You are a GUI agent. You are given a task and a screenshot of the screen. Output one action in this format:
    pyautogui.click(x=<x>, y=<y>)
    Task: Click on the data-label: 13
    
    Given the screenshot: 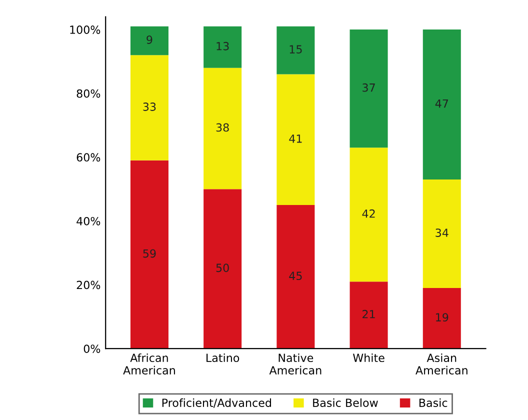 What is the action you would take?
    pyautogui.click(x=222, y=46)
    